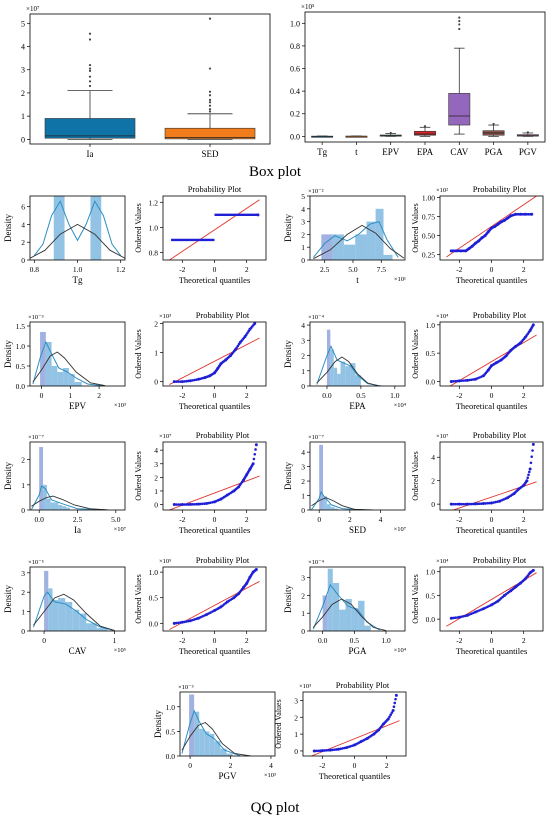 Image resolution: width=550 pixels, height=820 pixels. What do you see at coordinates (295, 23) in the screenshot?
I see `y-tick-label: 1.0` at bounding box center [295, 23].